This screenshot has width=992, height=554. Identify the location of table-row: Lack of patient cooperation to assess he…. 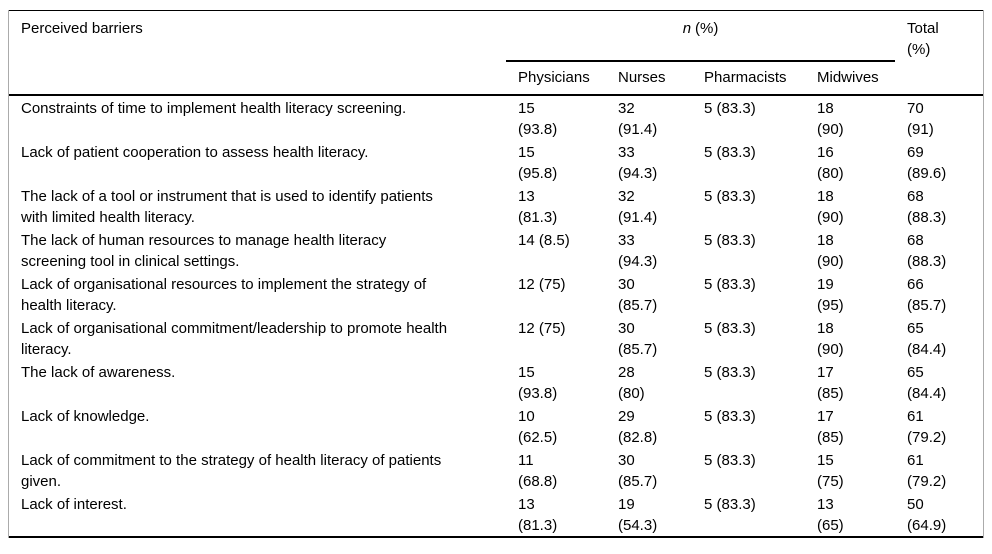
(496, 162).